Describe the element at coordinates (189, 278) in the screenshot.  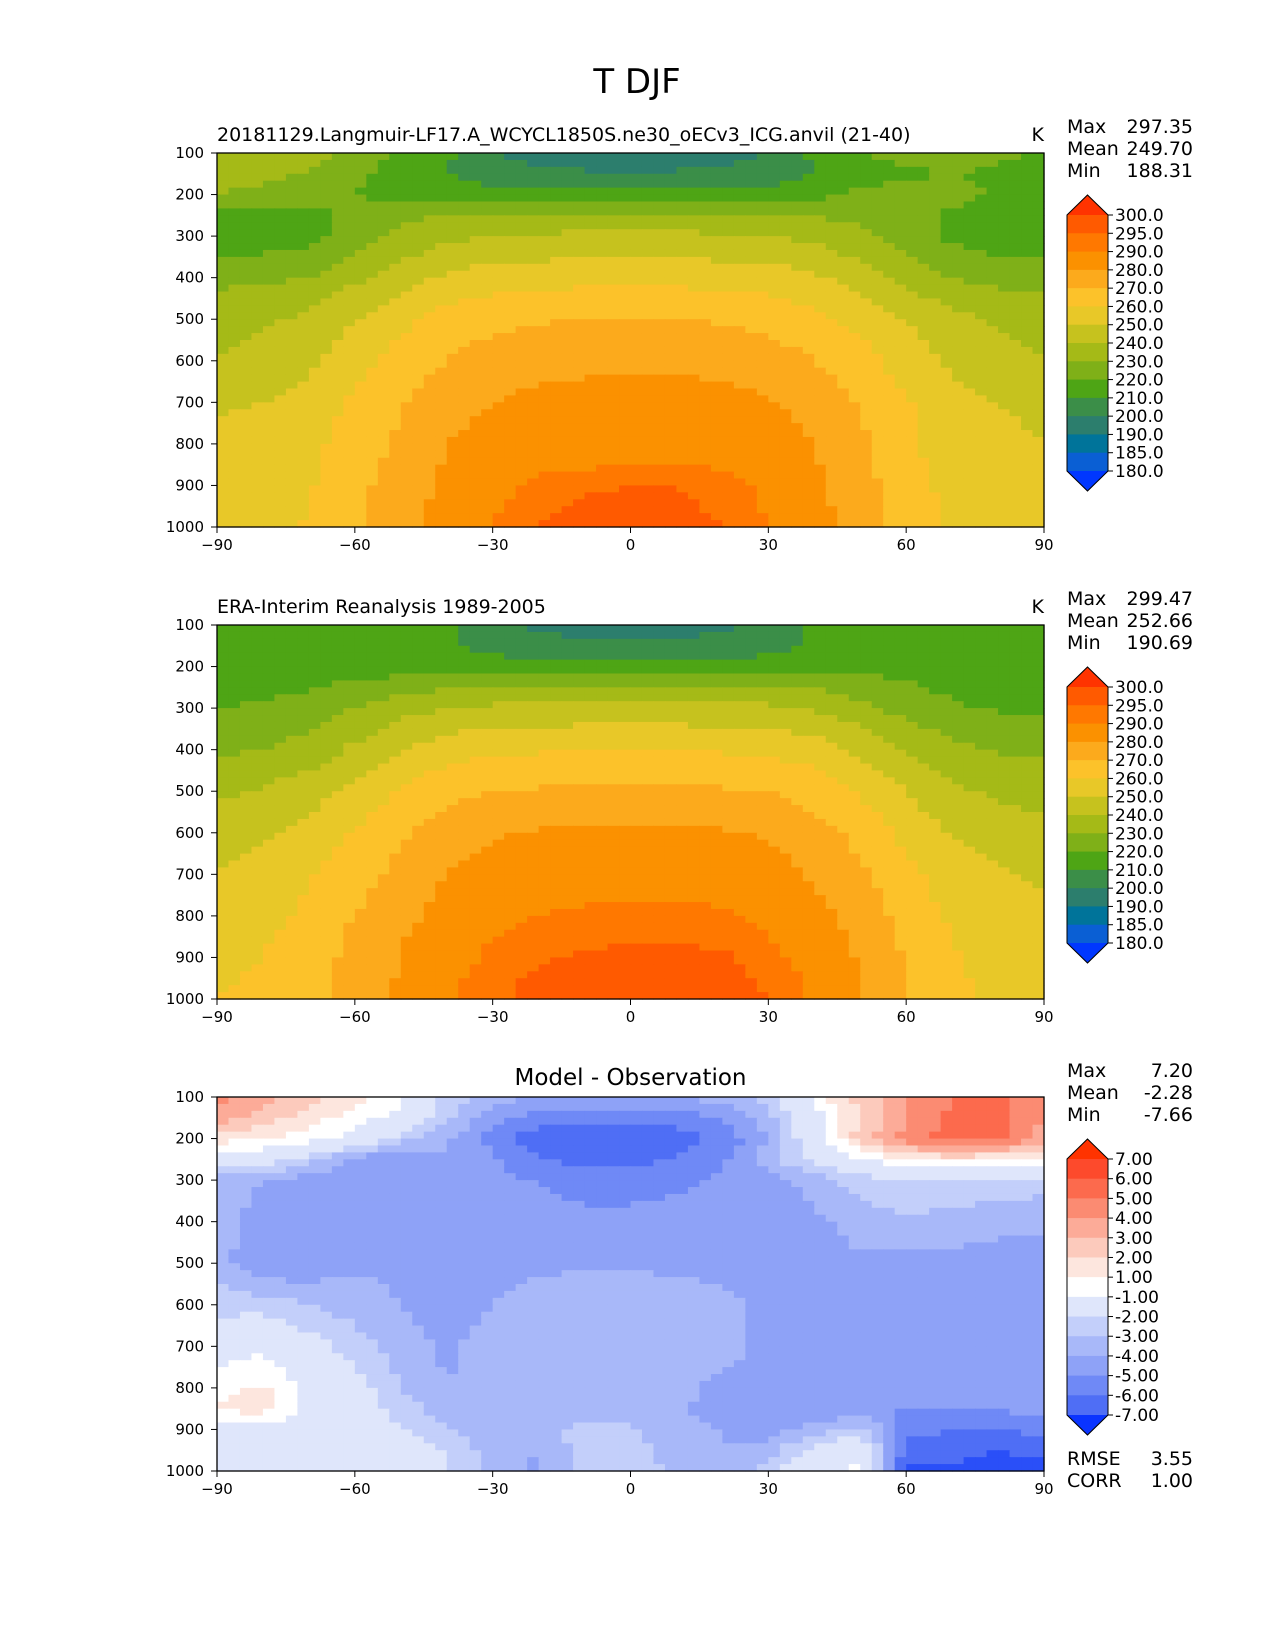
I see `y-tick-label: 400` at that location.